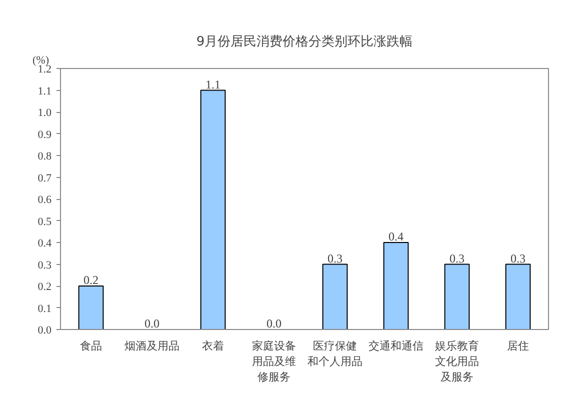 Image resolution: width=566 pixels, height=399 pixels. What do you see at coordinates (45, 91) in the screenshot?
I see `text: 1.1` at bounding box center [45, 91].